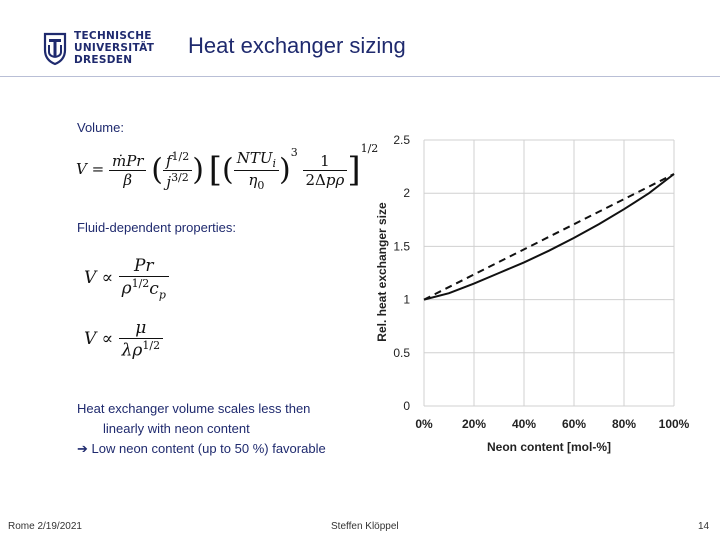 This screenshot has width=720, height=540. I want to click on slide-title: Heat exchanger sizing, so click(297, 45).